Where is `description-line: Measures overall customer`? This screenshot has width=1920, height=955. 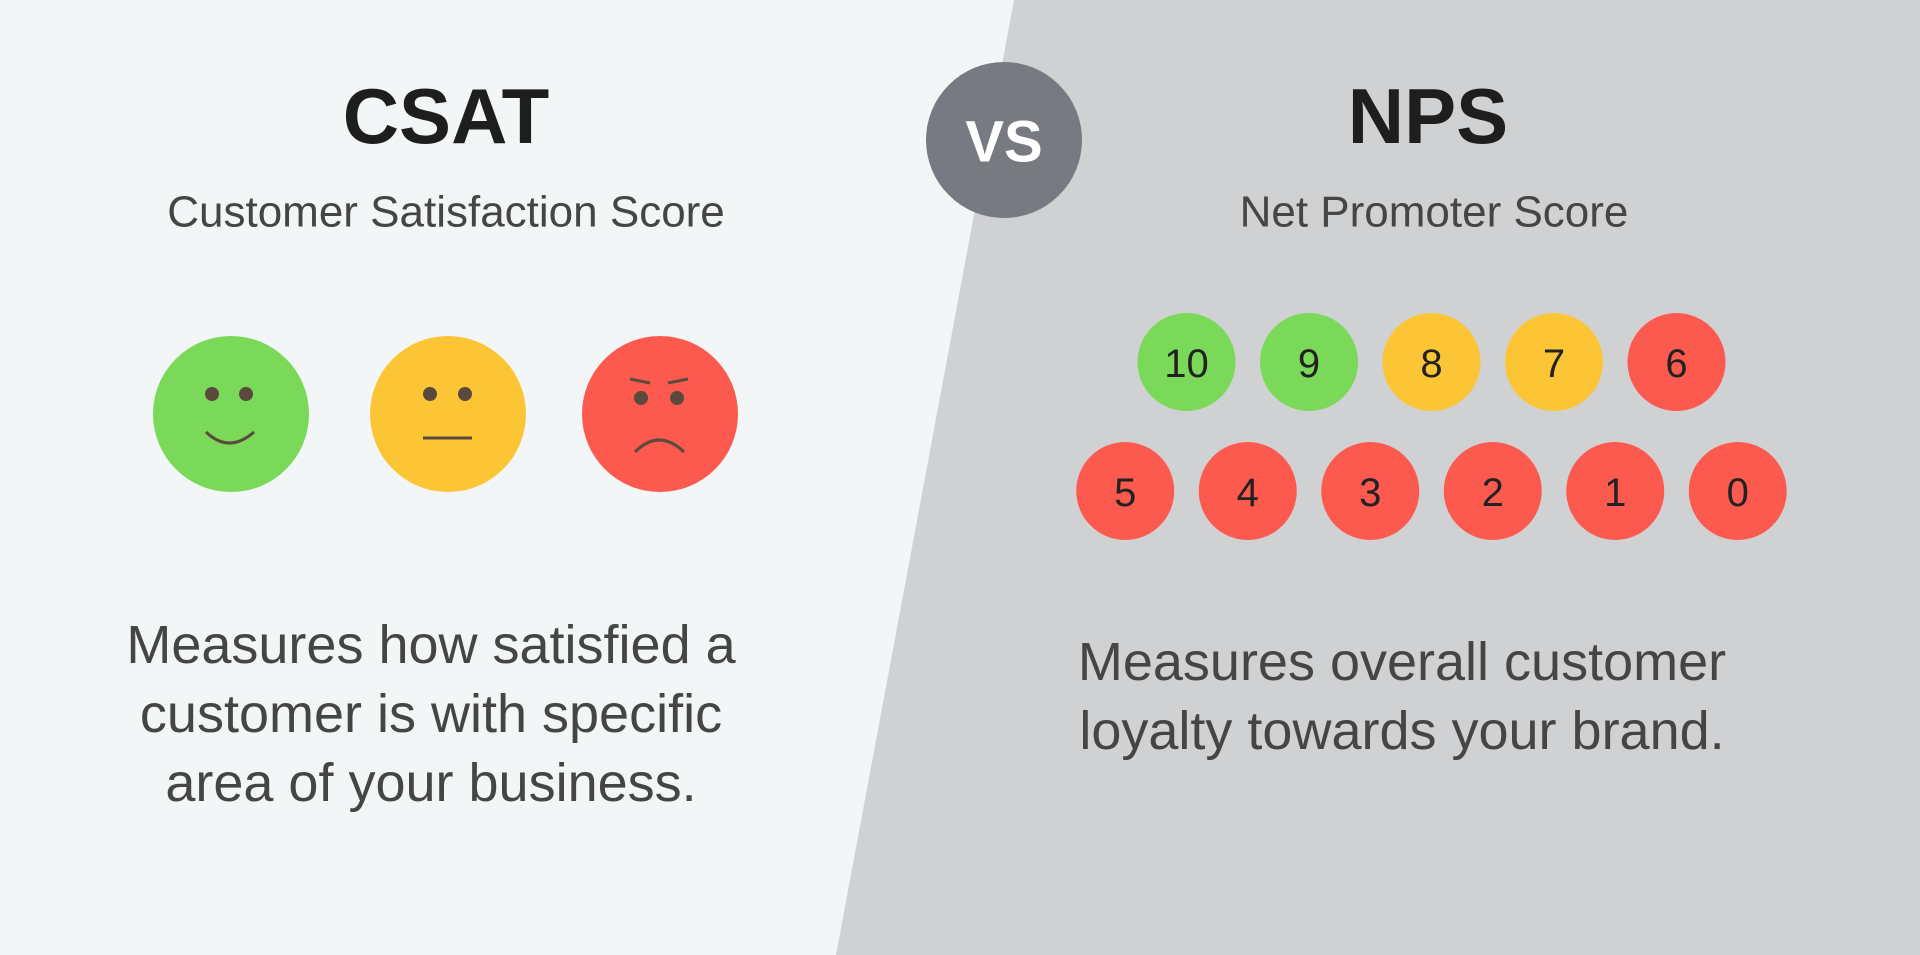 description-line: Measures overall customer is located at coordinates (1402, 662).